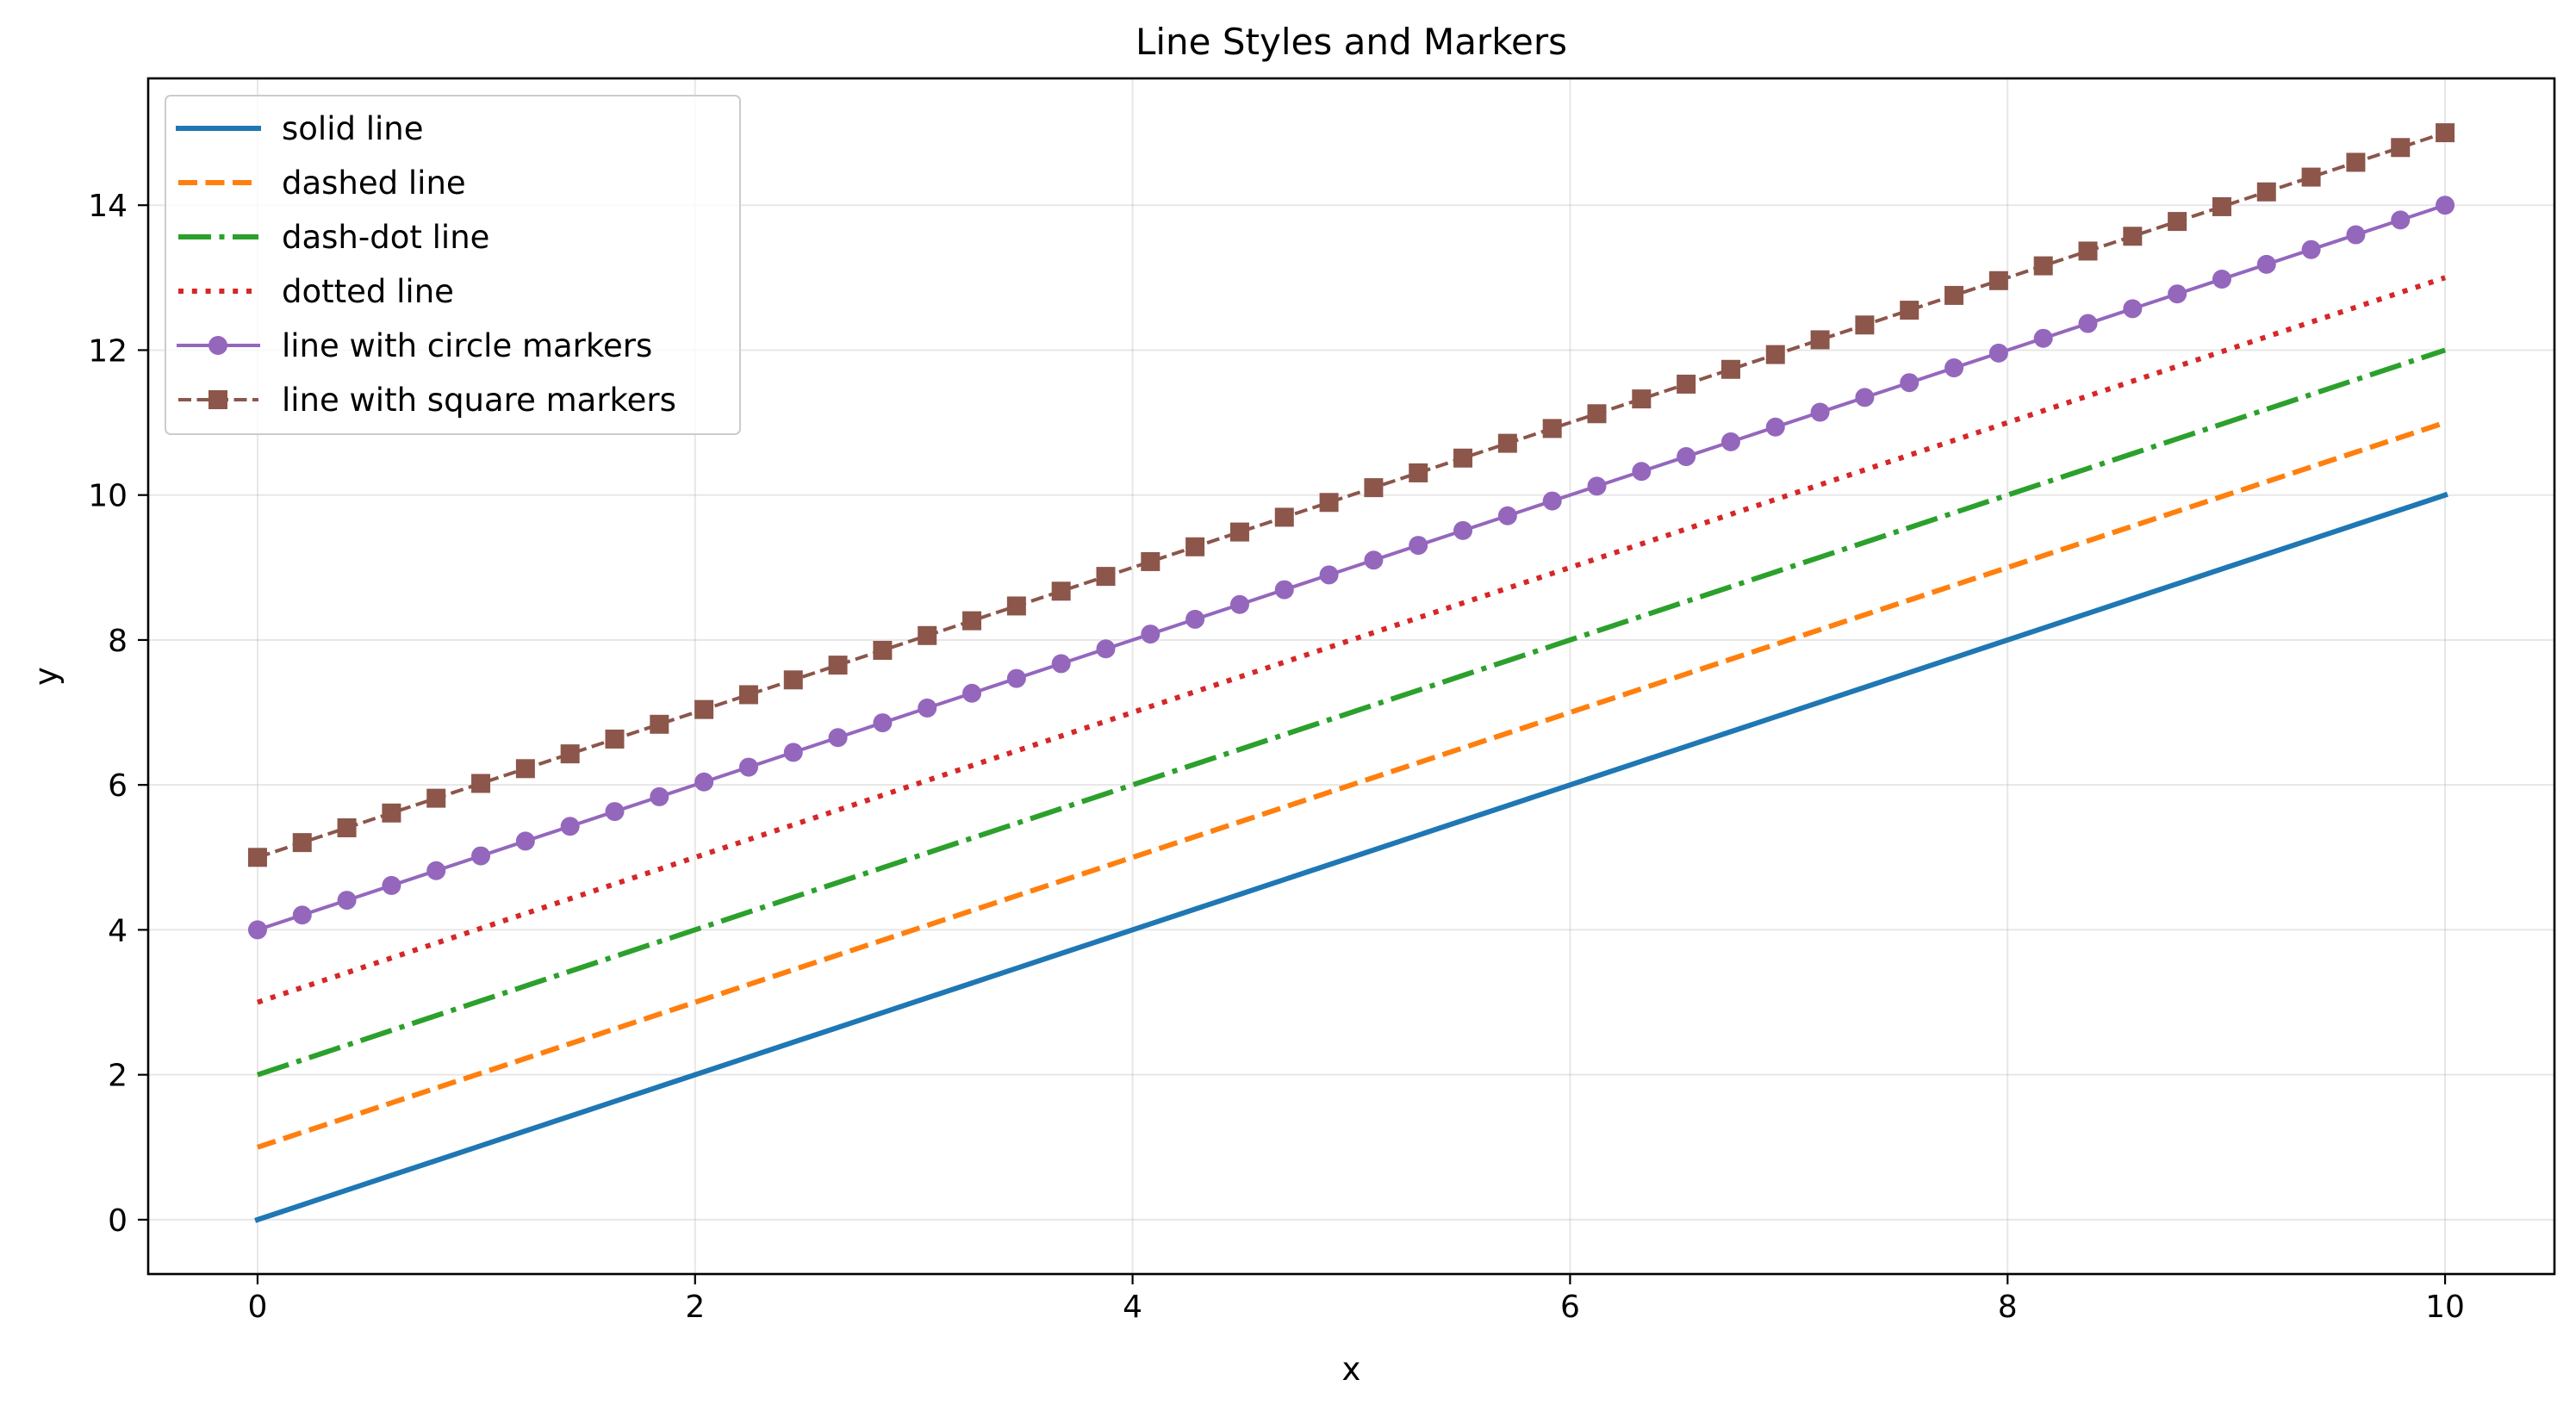 The height and width of the screenshot is (1411, 2576). I want to click on legend-item: solid line, so click(300, 128).